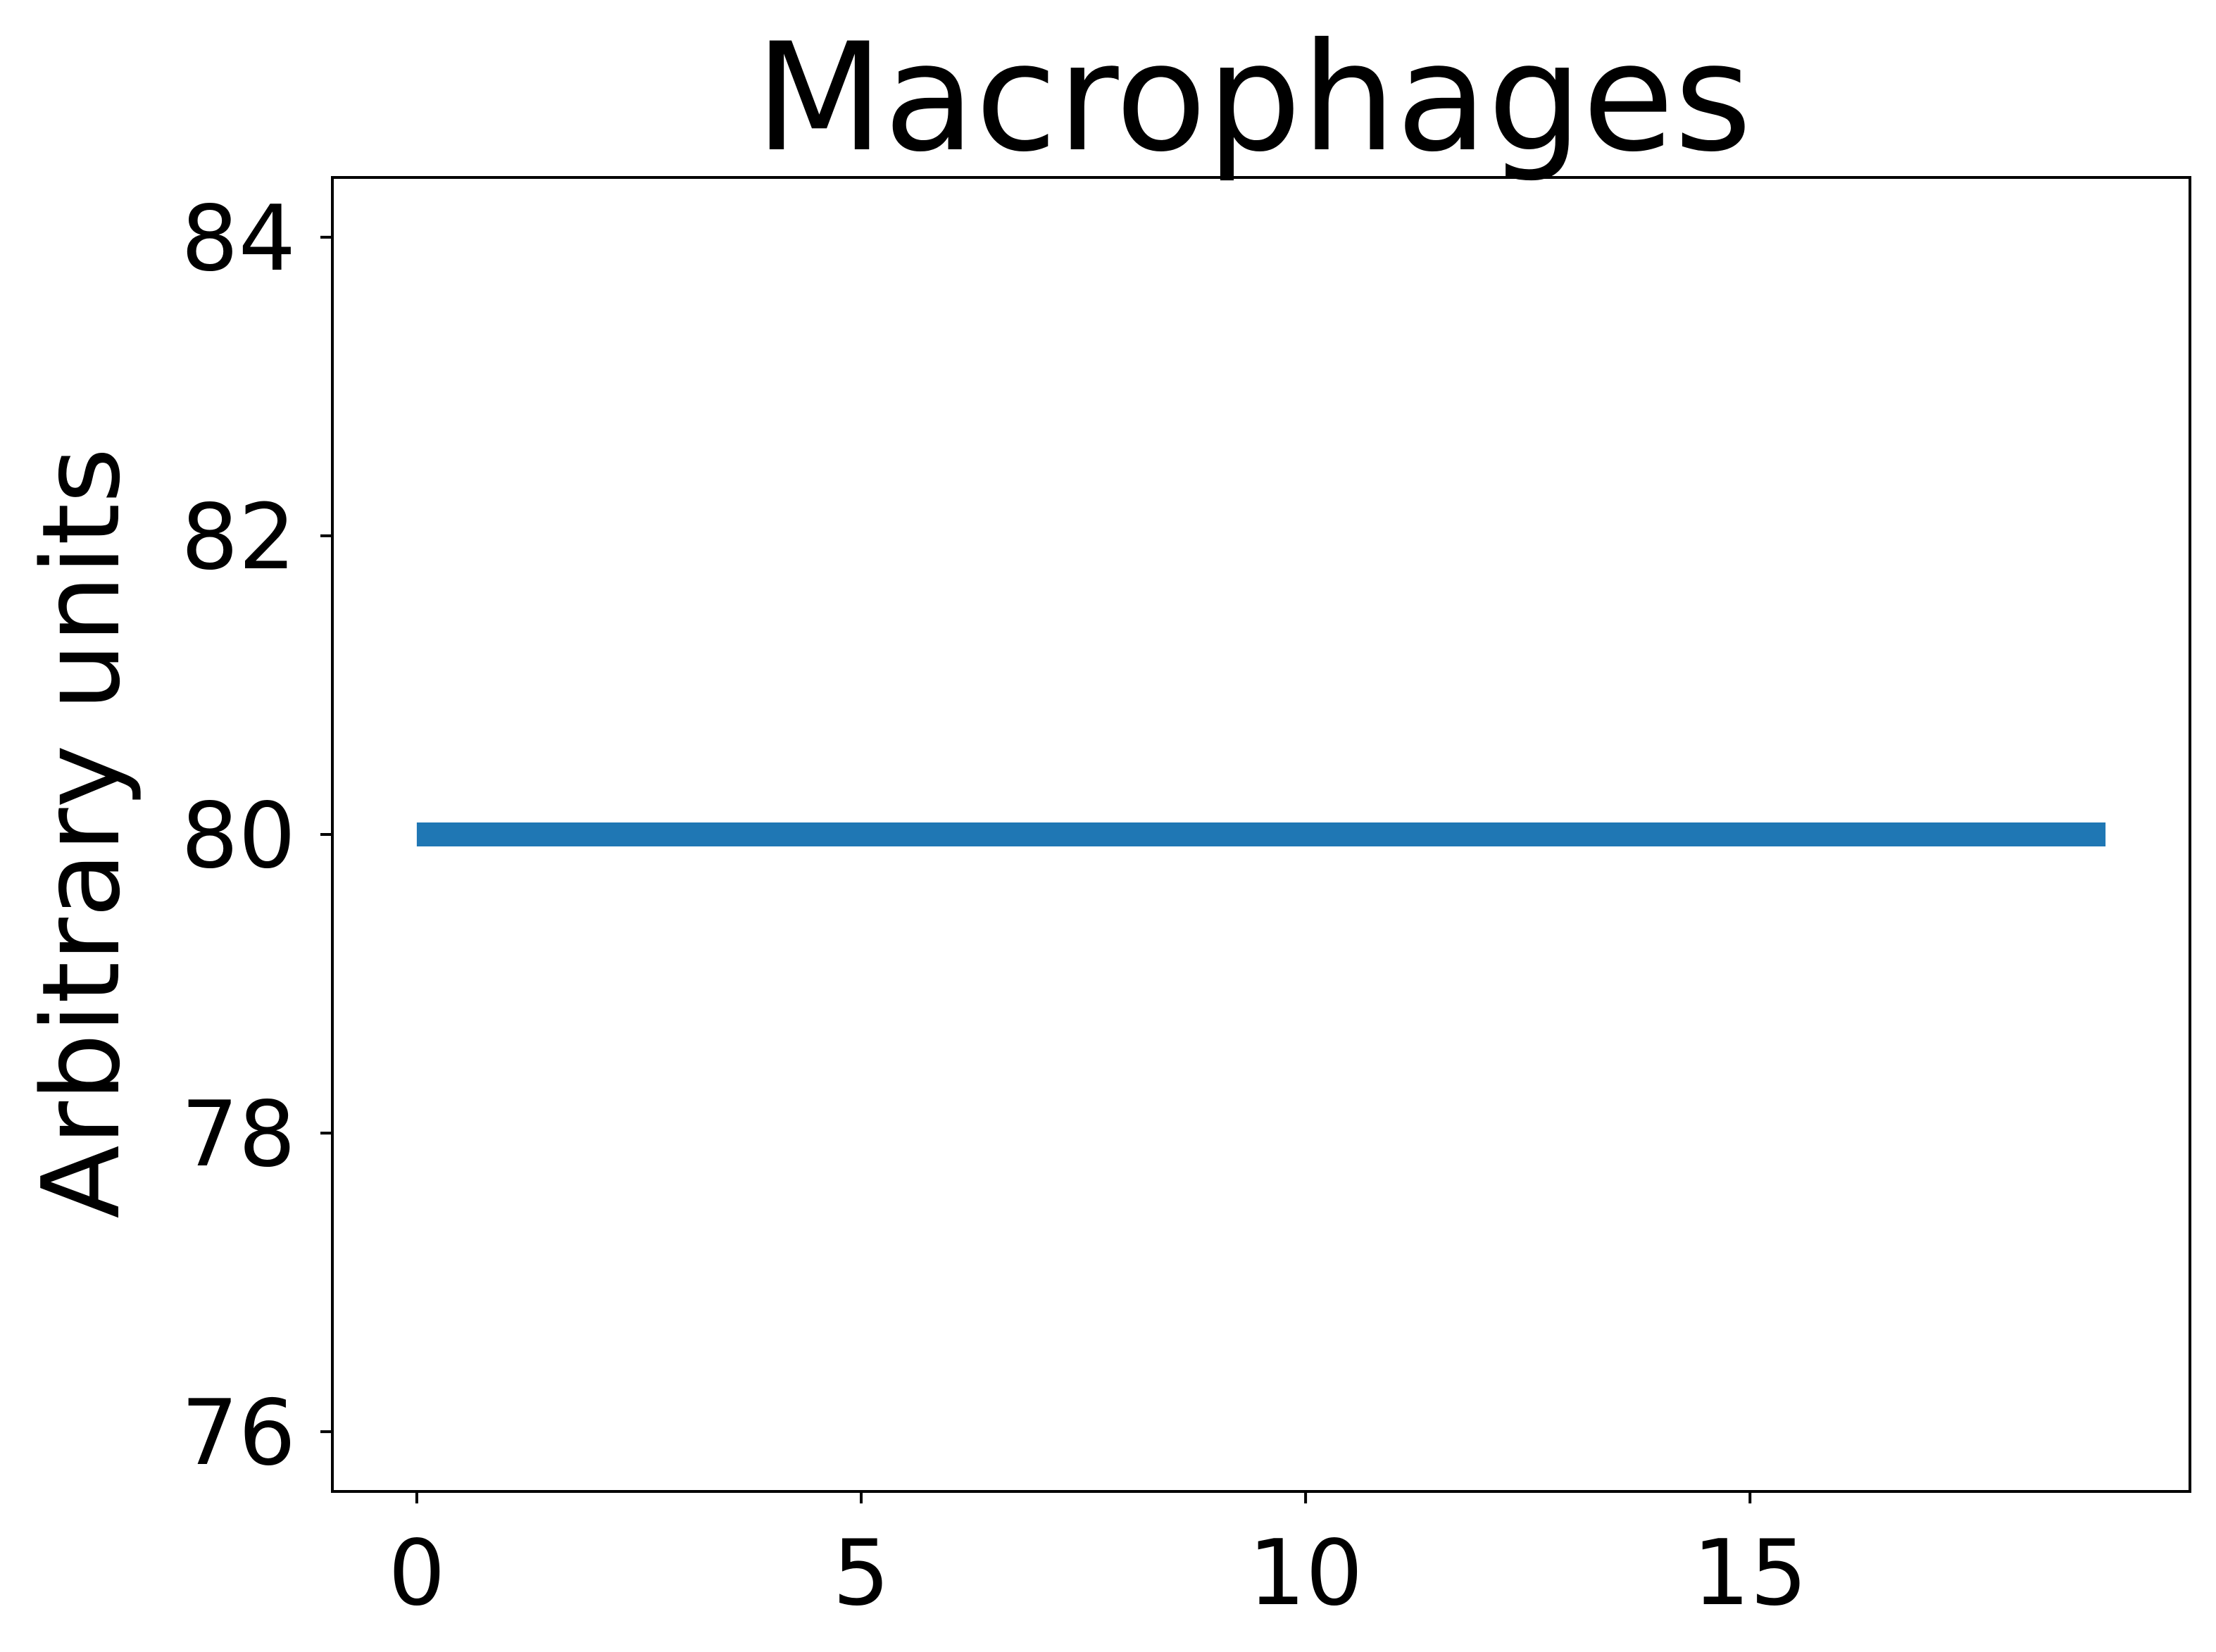  I want to click on x-tick-label-5: 5, so click(861, 1573).